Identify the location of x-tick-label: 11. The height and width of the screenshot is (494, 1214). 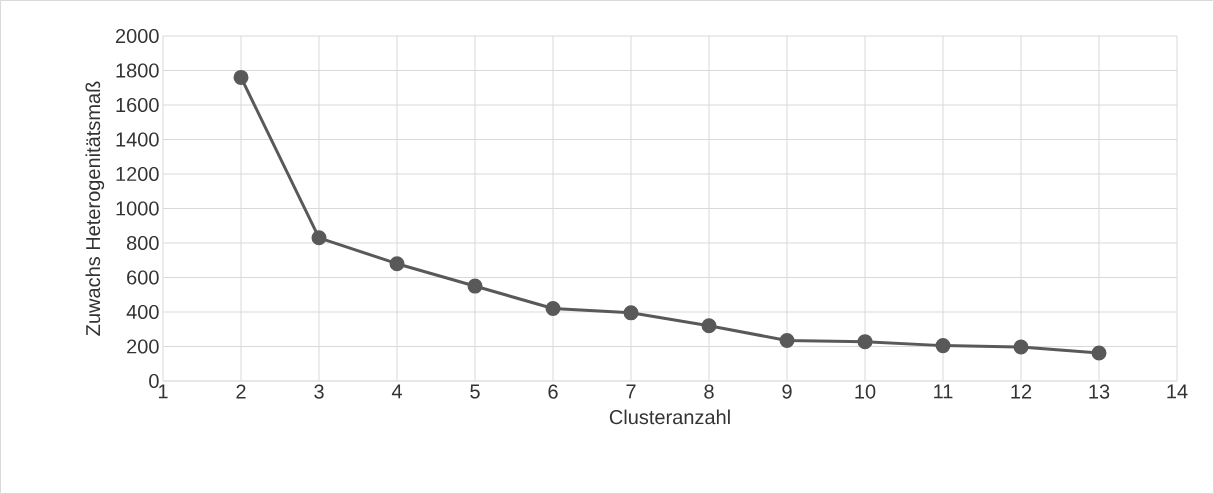
(943, 391).